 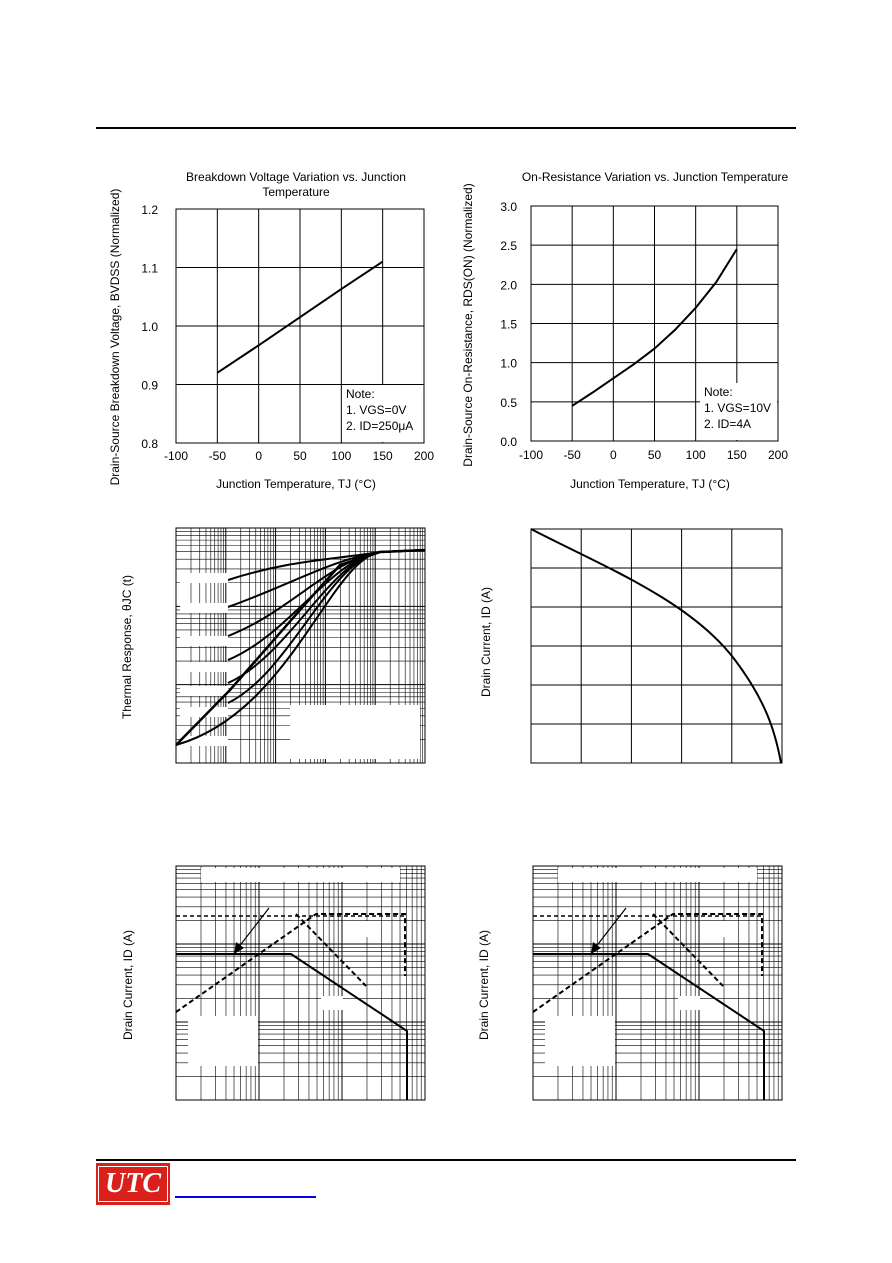 What do you see at coordinates (610, 928) in the screenshot?
I see `soa2-arrow-shaft` at bounding box center [610, 928].